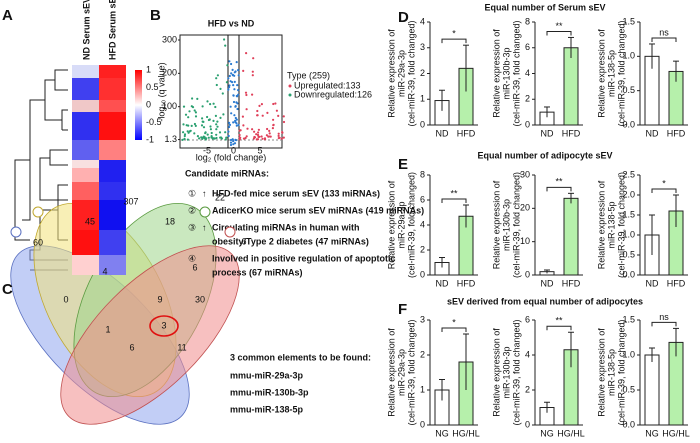  I want to click on item-text: process (67 miRNAs), so click(257, 272).